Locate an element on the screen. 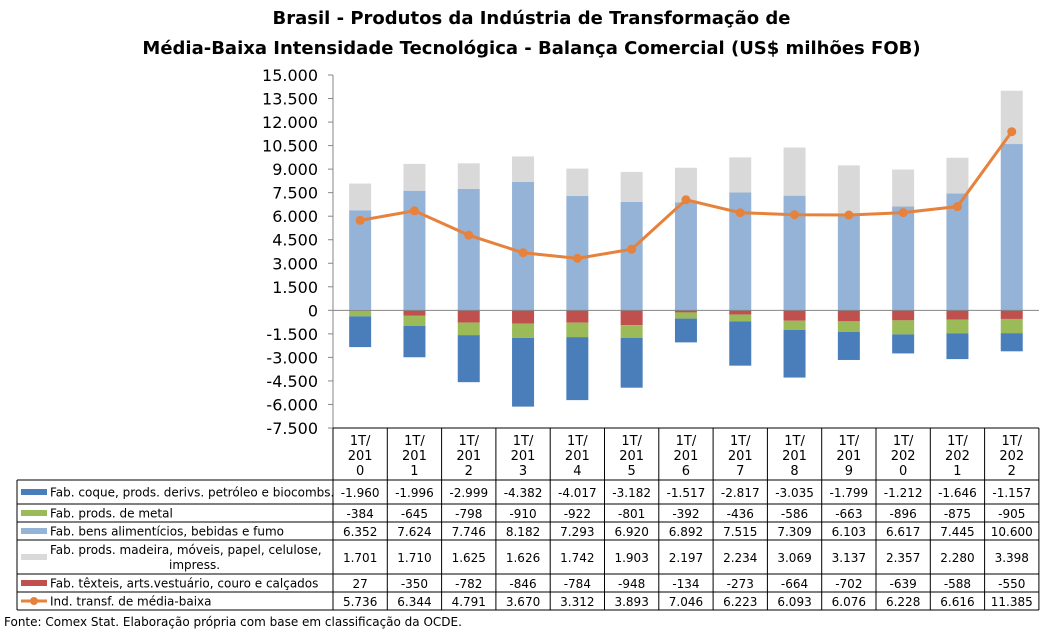 Image resolution: width=1063 pixels, height=638 pixels. table-value: -3.182 is located at coordinates (631, 493).